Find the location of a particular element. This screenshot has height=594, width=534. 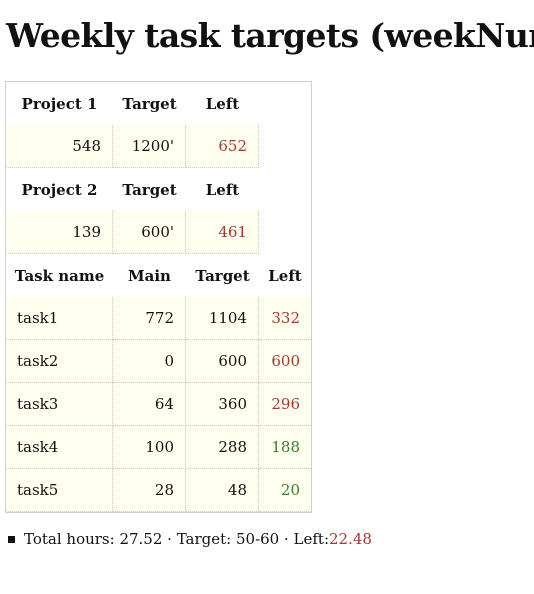

page-title: Weekly task targets (weekNum) is located at coordinates (270, 35).